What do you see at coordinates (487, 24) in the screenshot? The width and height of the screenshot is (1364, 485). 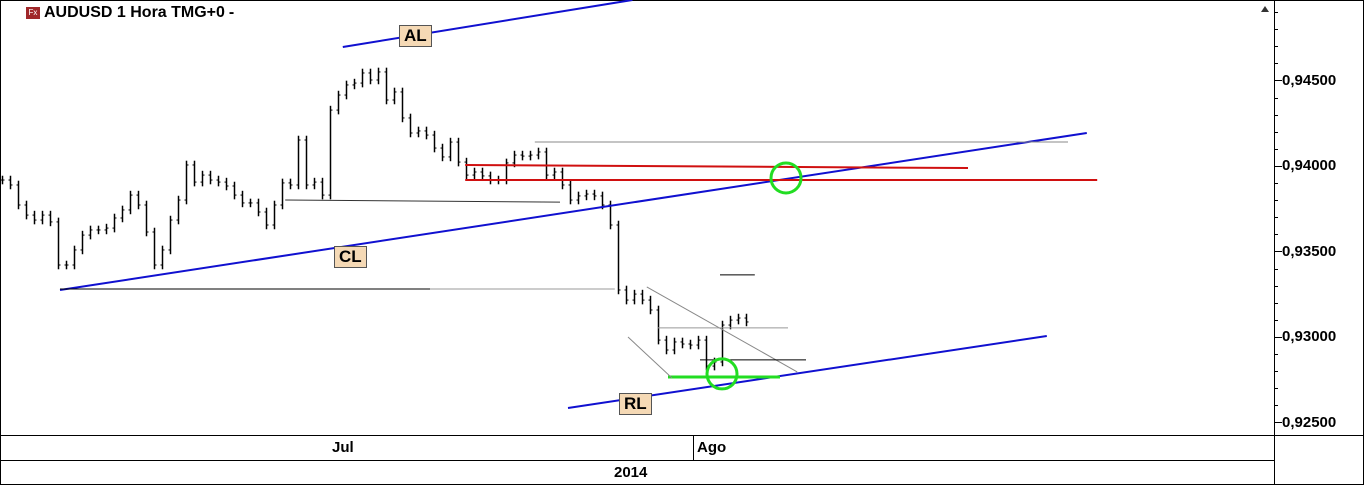 I see `upper-channel-line` at bounding box center [487, 24].